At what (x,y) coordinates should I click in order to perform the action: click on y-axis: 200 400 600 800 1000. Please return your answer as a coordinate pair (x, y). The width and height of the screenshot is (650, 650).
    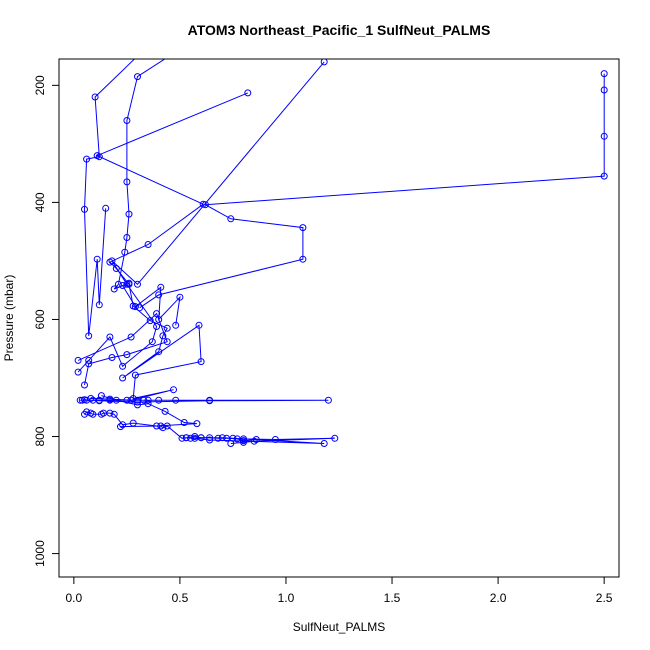
    Looking at the image, I should click on (46, 321).